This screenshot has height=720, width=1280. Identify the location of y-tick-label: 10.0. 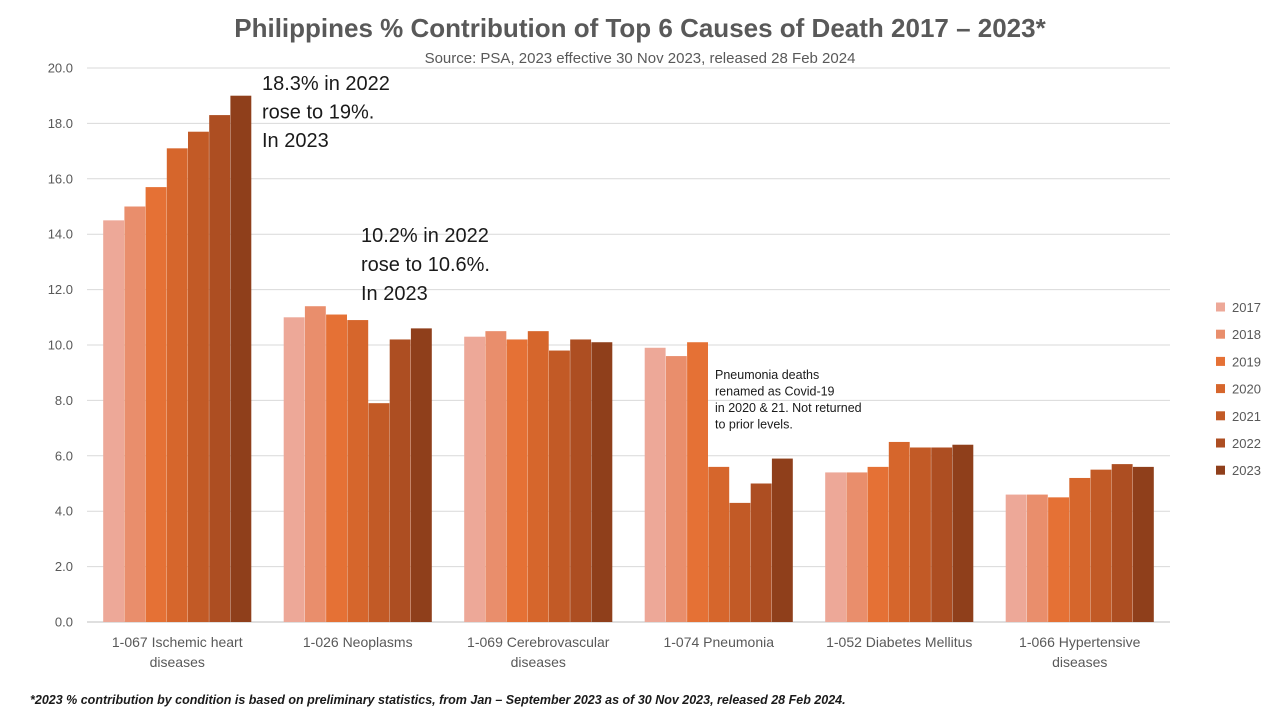
(60, 345).